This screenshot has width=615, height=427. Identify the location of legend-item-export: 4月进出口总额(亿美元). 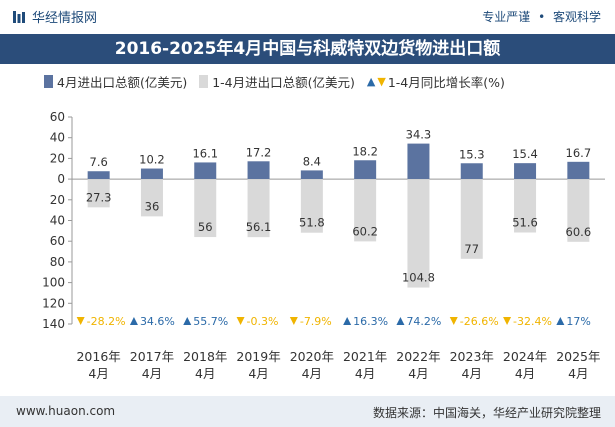
(115, 81).